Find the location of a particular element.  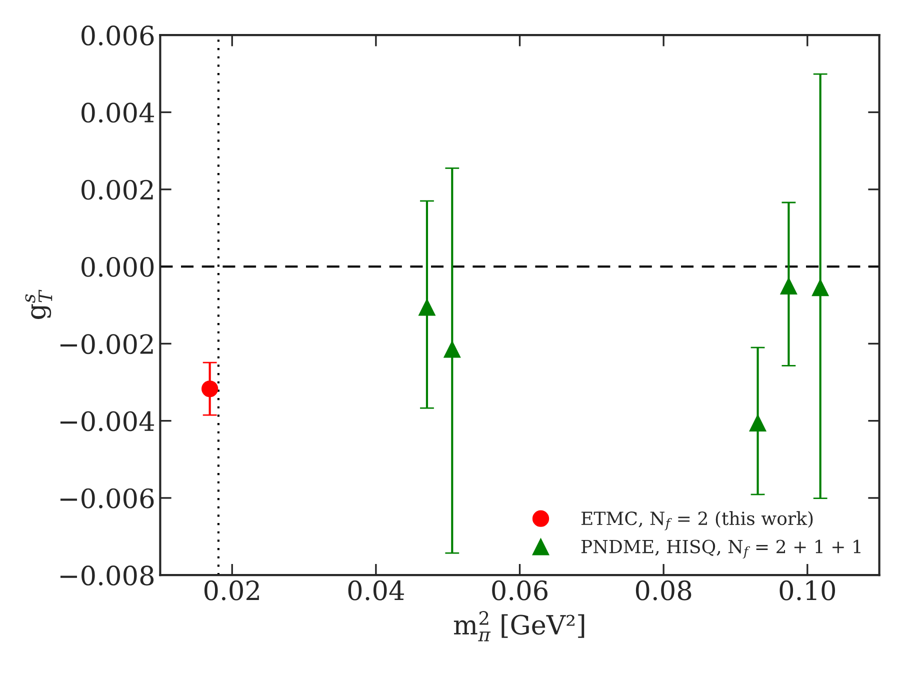

y-tick-label: −0.004 is located at coordinates (107, 421).